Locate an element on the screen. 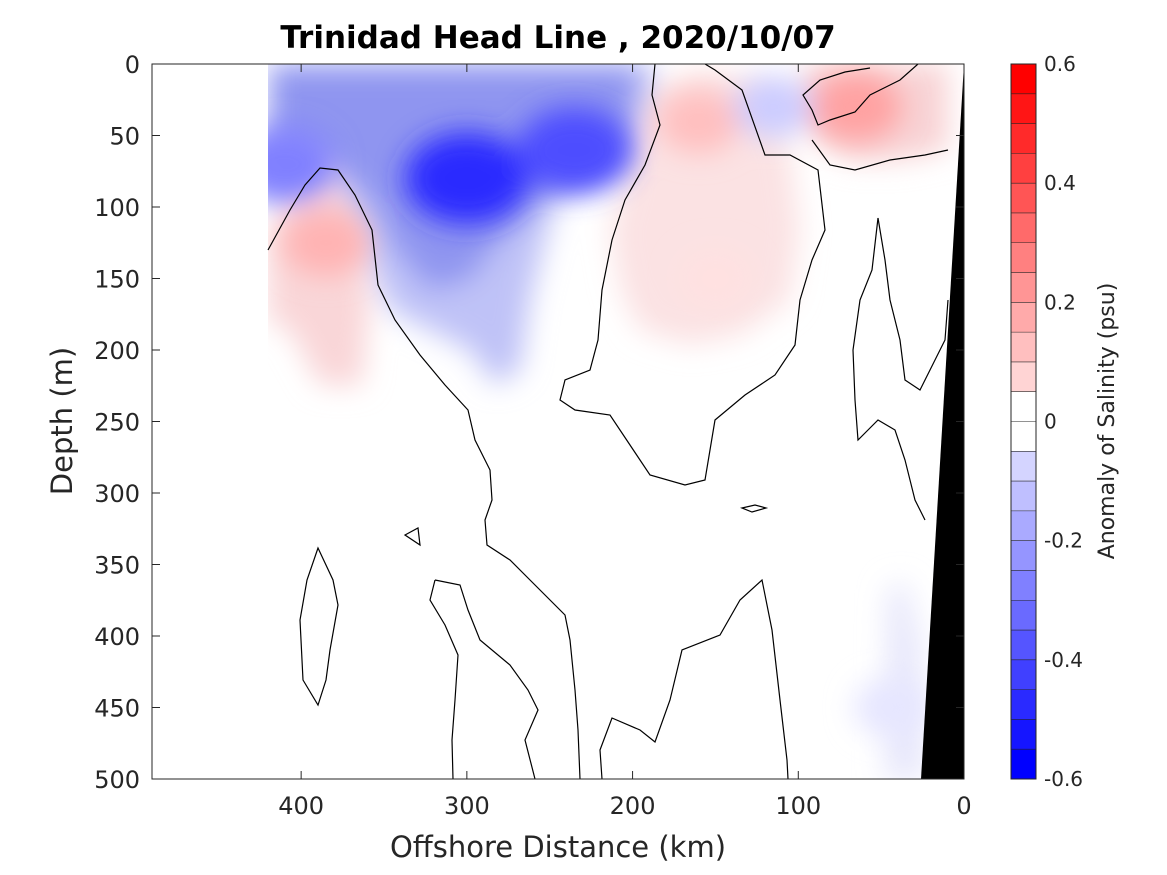  anomaly-core-mid-section-salty is located at coordinates (698, 121).